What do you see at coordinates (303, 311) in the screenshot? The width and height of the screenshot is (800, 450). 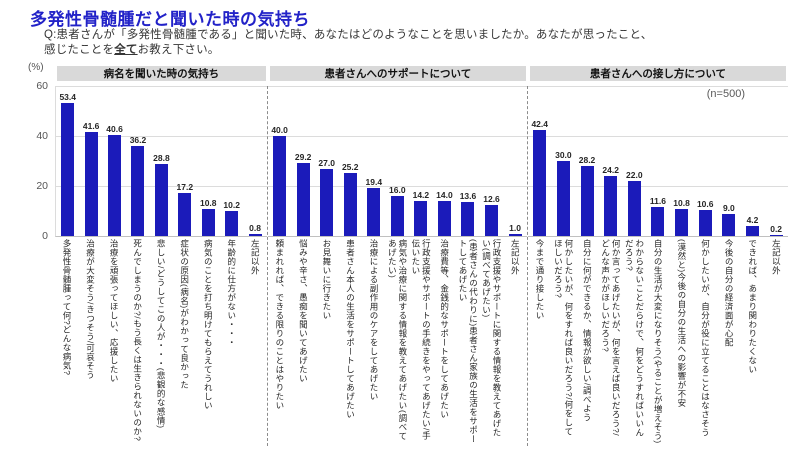 I see `category-label: 悩みや辛さ、愚痴を聞いてあげたい` at bounding box center [303, 311].